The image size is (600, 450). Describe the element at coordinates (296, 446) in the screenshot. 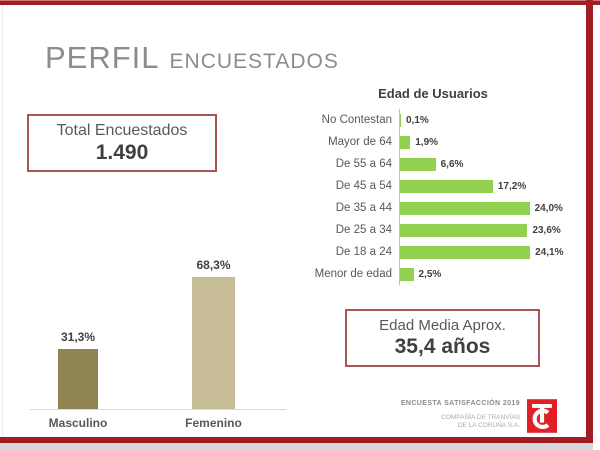

I see `slide-edge-shadow` at that location.